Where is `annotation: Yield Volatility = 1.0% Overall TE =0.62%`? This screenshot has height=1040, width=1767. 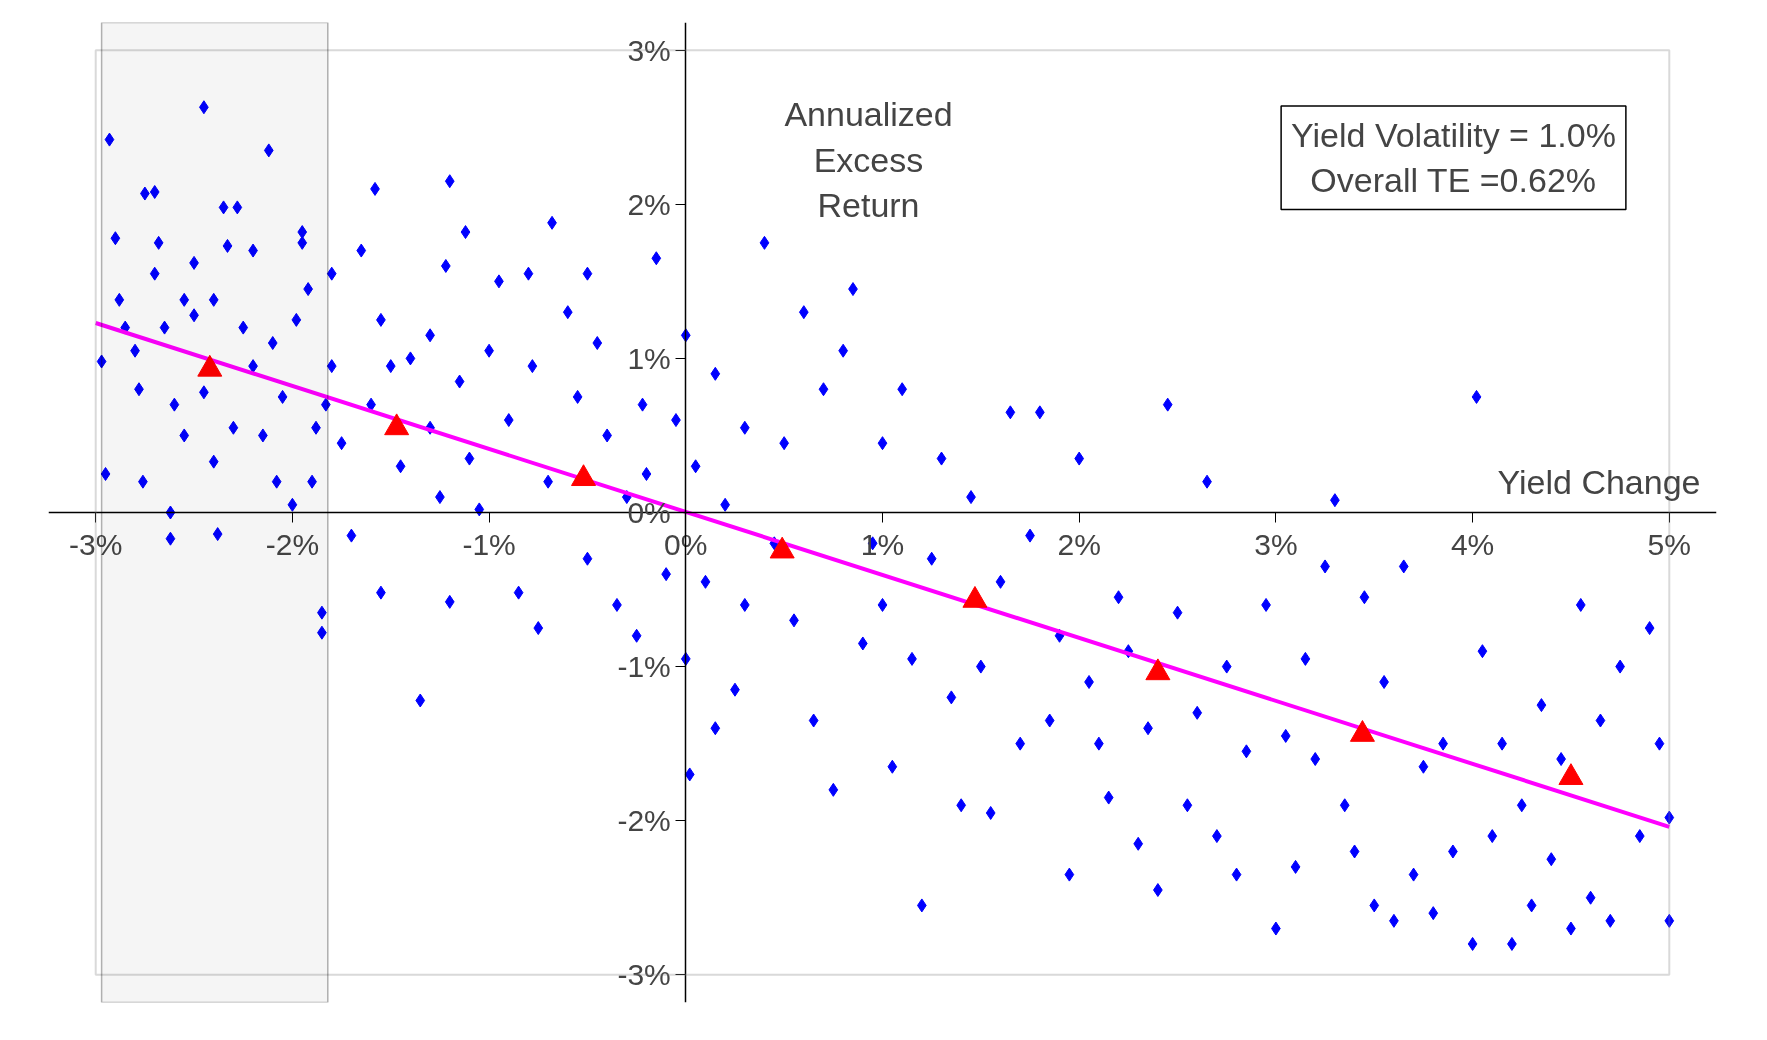 annotation: Yield Volatility = 1.0% Overall TE =0.62% is located at coordinates (1453, 157).